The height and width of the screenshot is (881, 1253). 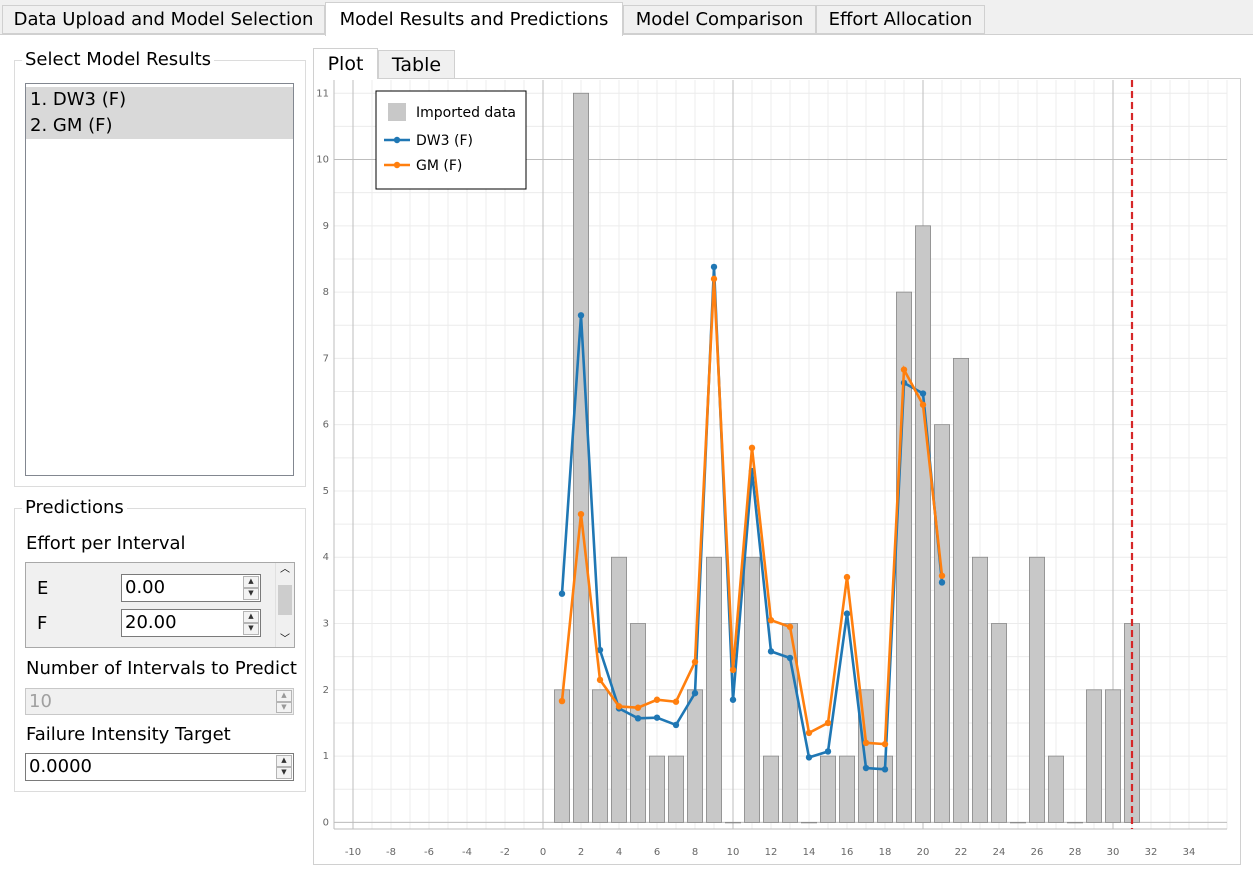 What do you see at coordinates (285, 639) in the screenshot?
I see `scroll-down-icon: ﹀` at bounding box center [285, 639].